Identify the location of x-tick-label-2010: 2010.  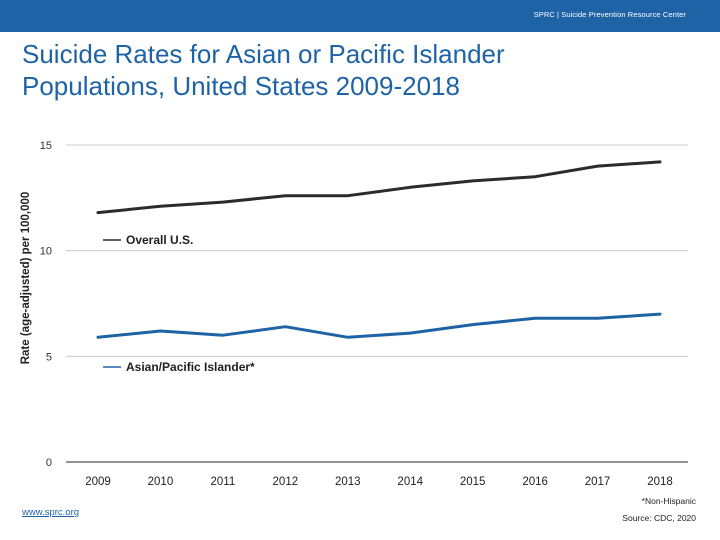
(161, 482).